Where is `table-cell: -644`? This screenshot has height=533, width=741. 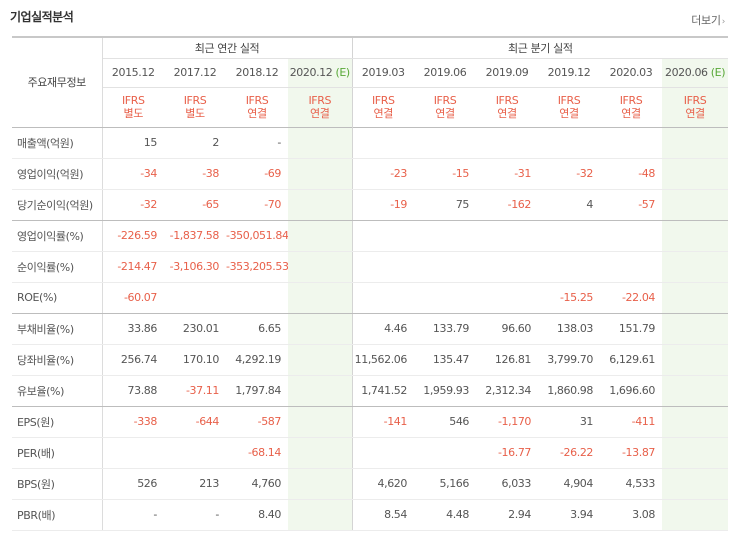
table-cell: -644 is located at coordinates (195, 422).